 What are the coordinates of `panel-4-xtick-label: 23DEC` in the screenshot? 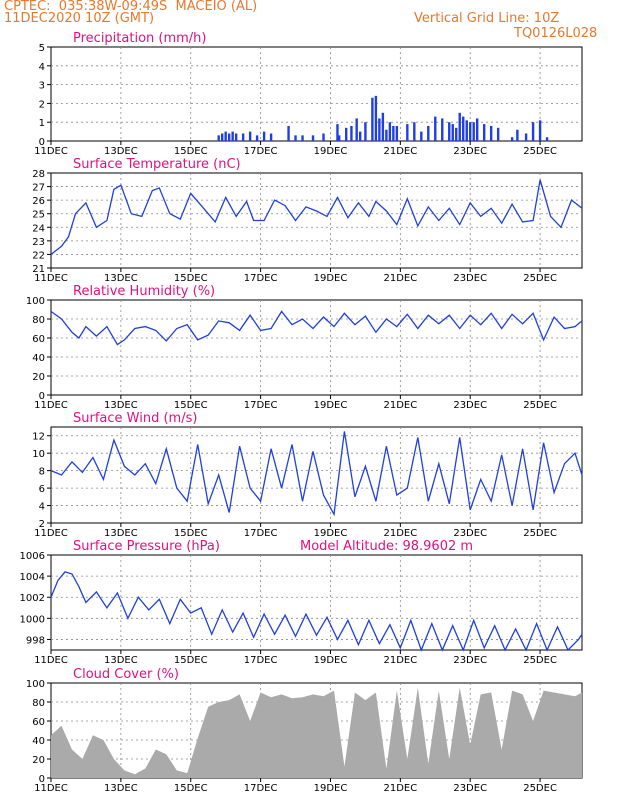 It's located at (470, 533).